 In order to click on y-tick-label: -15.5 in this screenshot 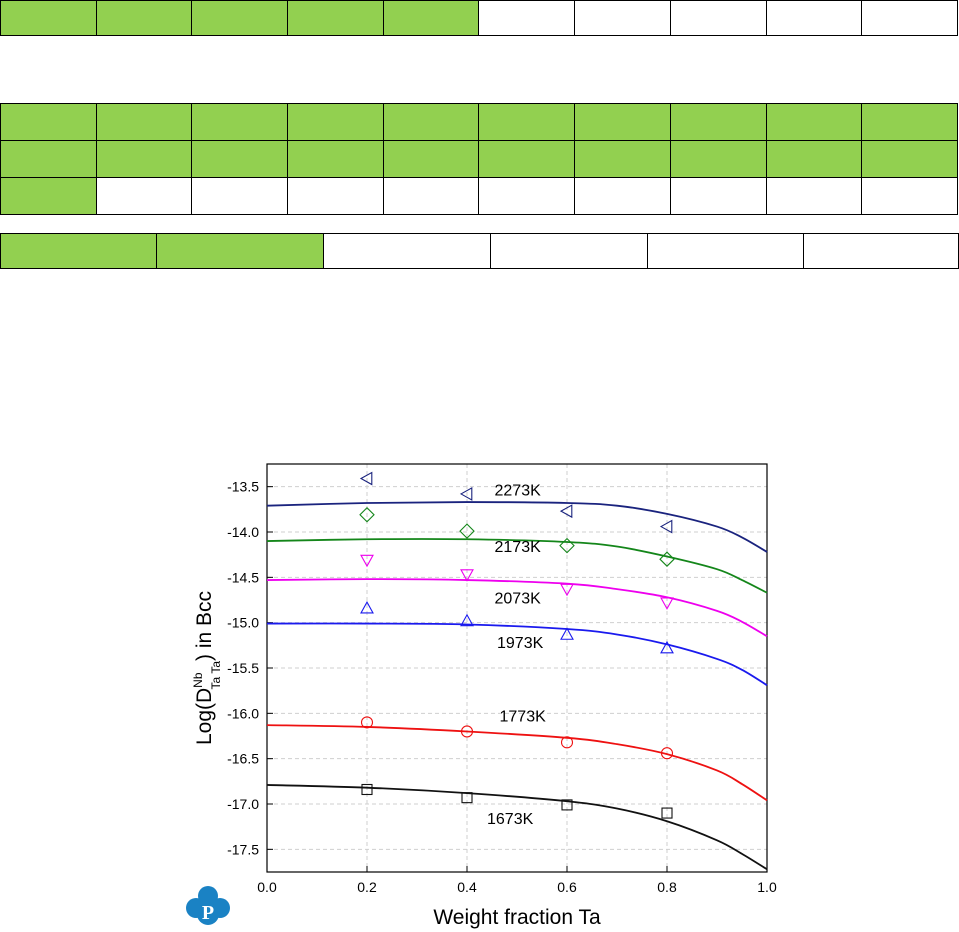, I will do `click(243, 668)`.